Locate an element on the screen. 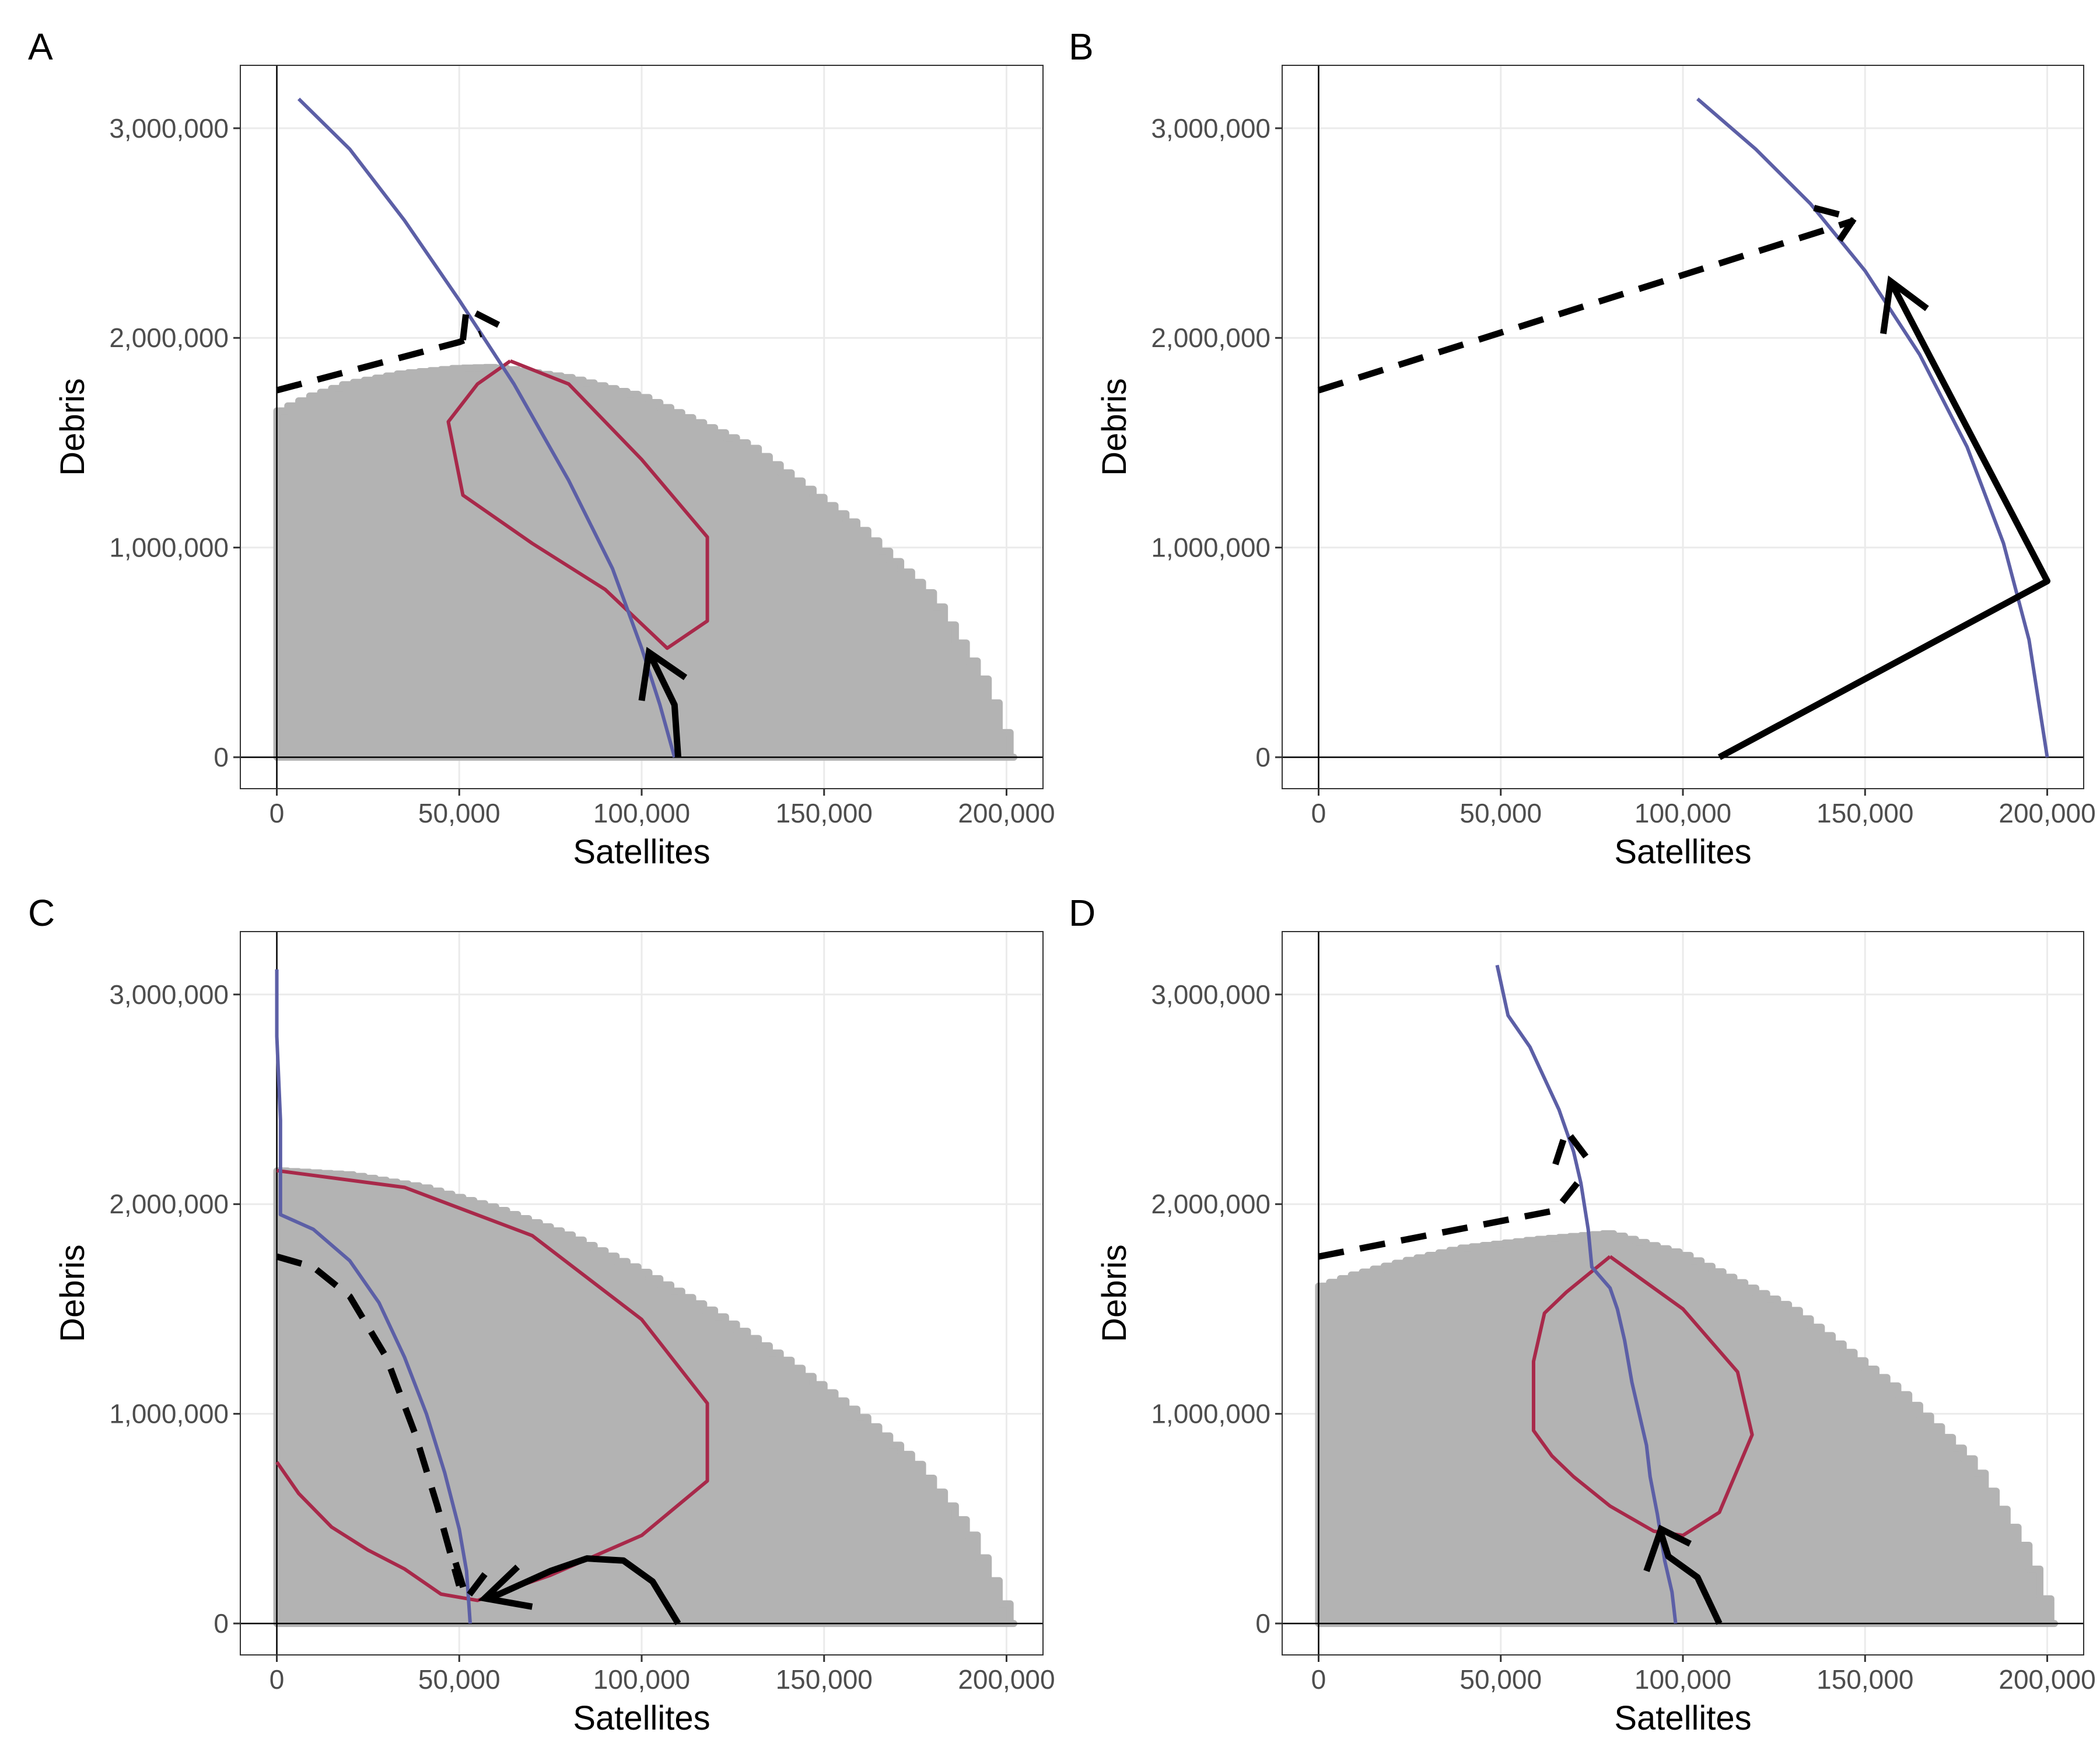 The height and width of the screenshot is (1750, 2100). panel-letter: C is located at coordinates (41, 913).